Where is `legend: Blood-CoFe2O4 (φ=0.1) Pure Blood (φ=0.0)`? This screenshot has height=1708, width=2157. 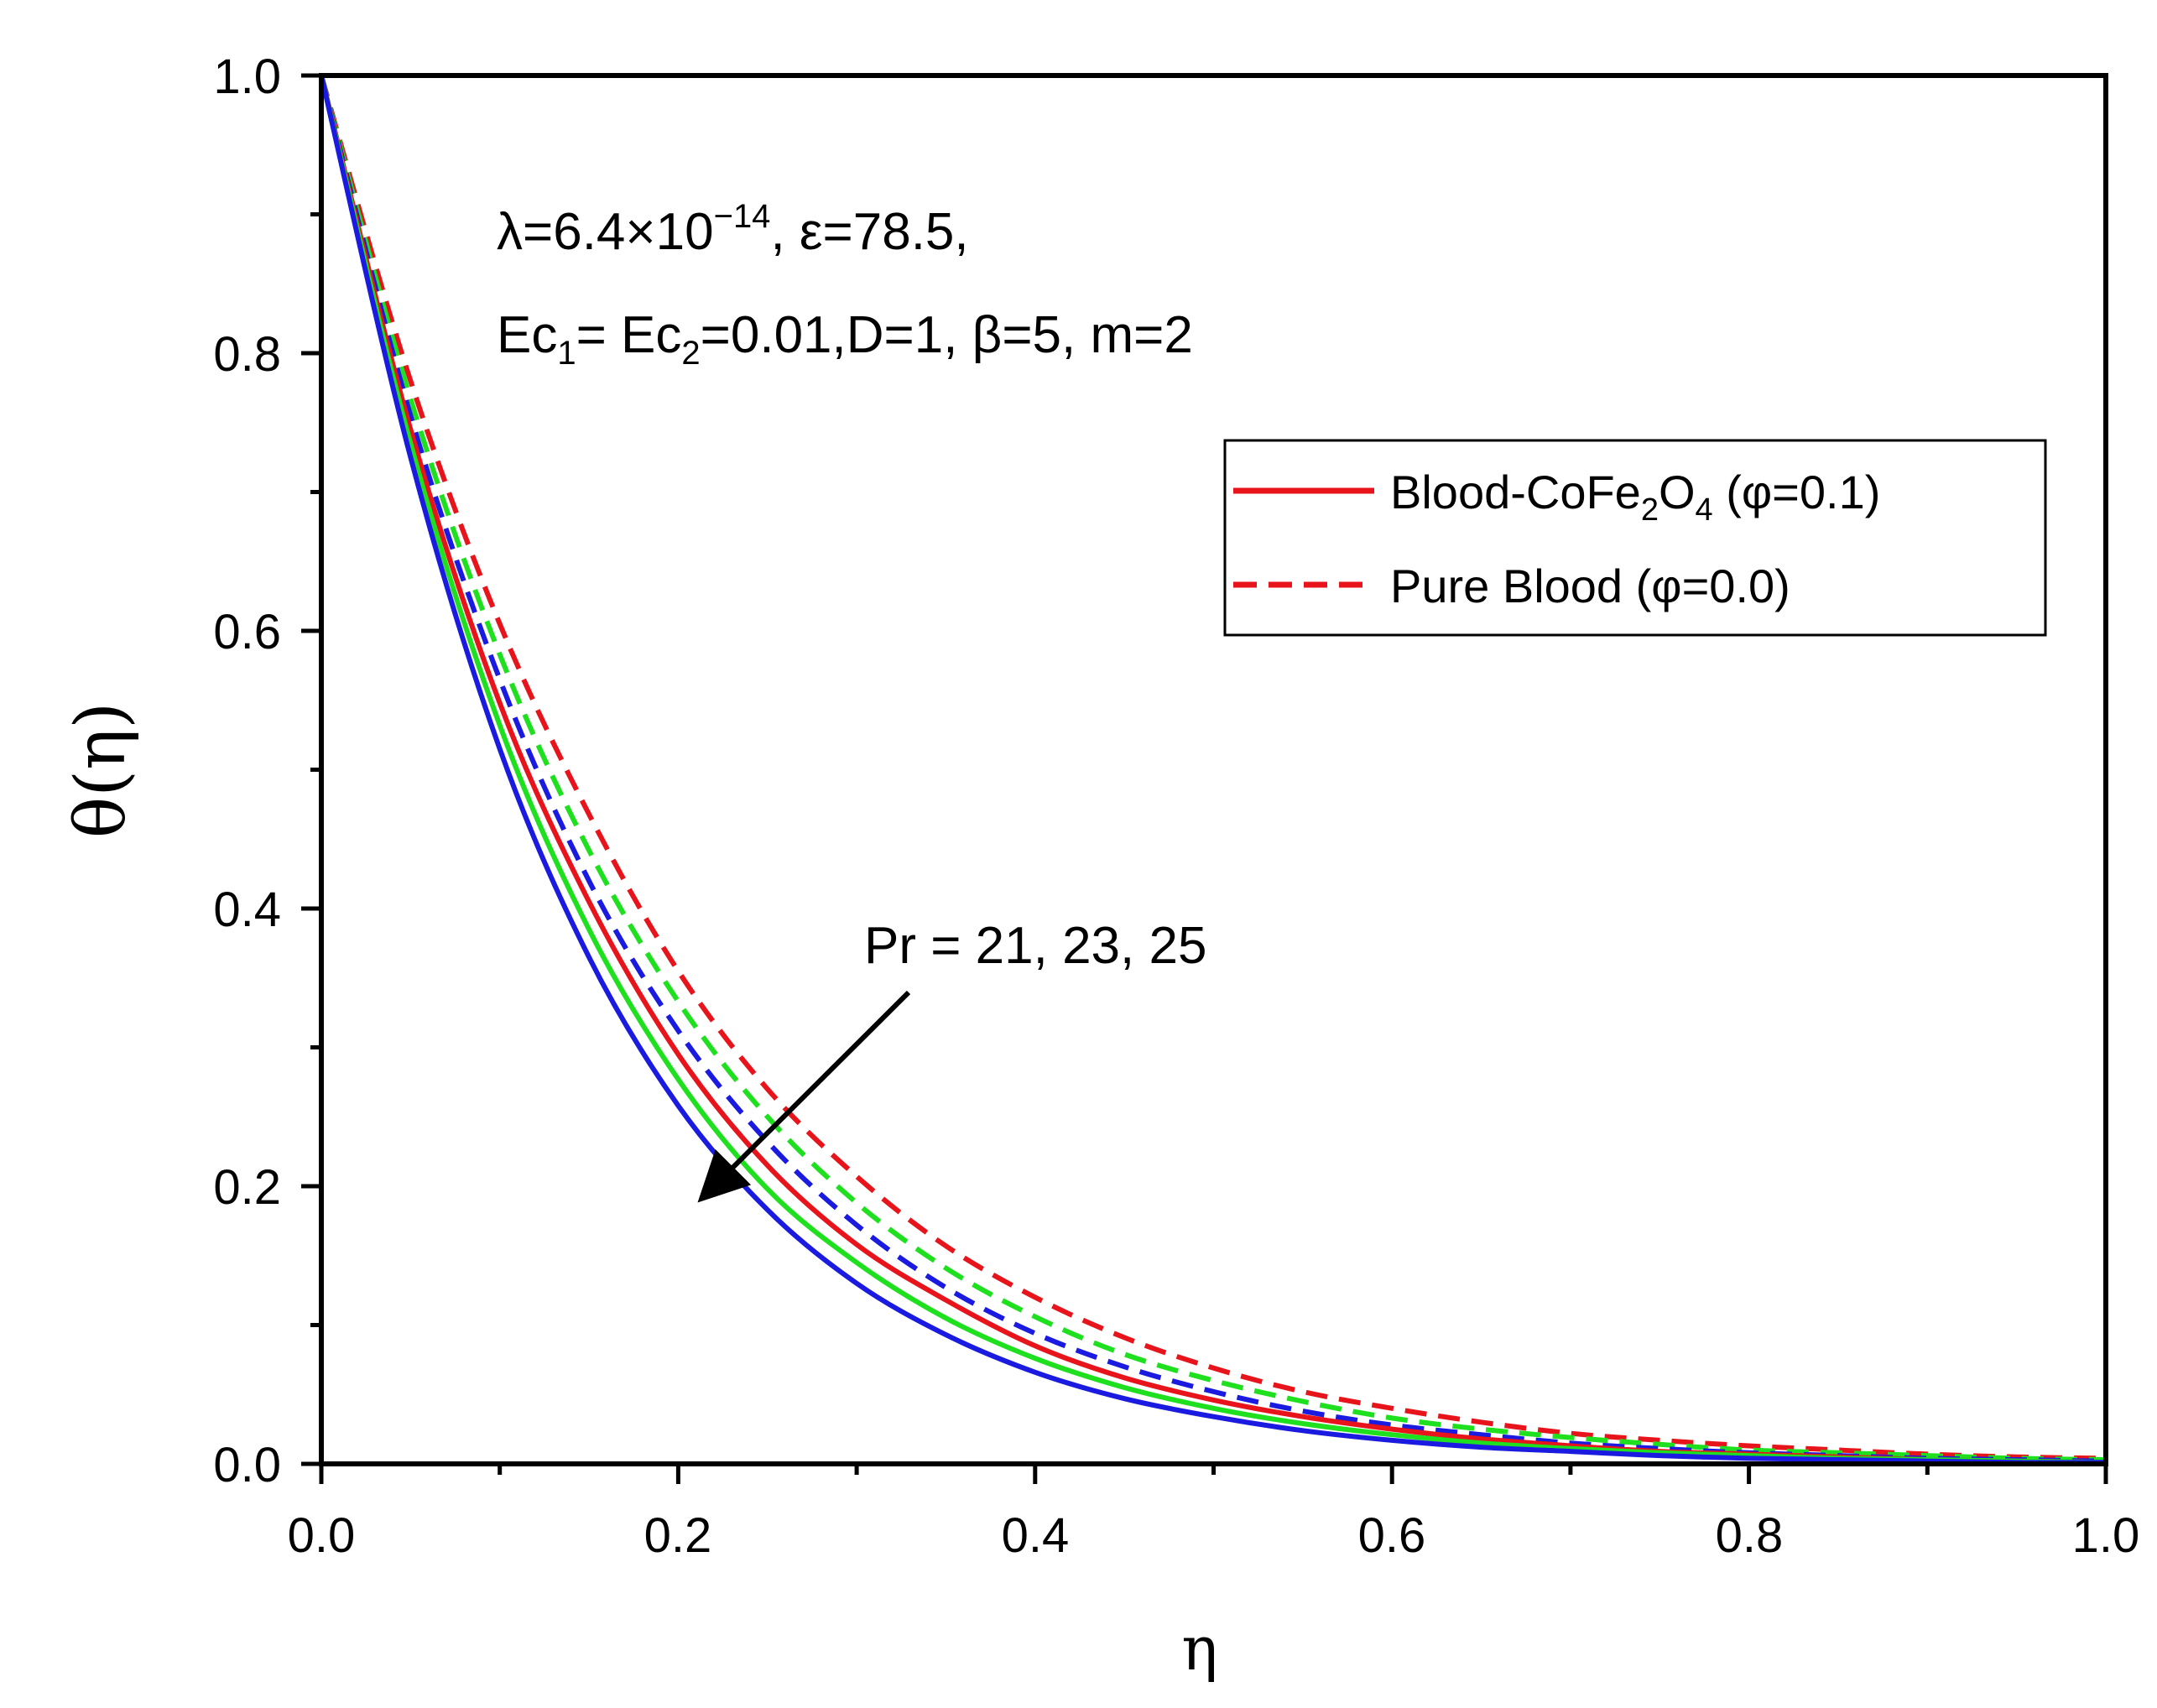 legend: Blood-CoFe2O4 (φ=0.1) Pure Blood (φ=0.0) is located at coordinates (1635, 538).